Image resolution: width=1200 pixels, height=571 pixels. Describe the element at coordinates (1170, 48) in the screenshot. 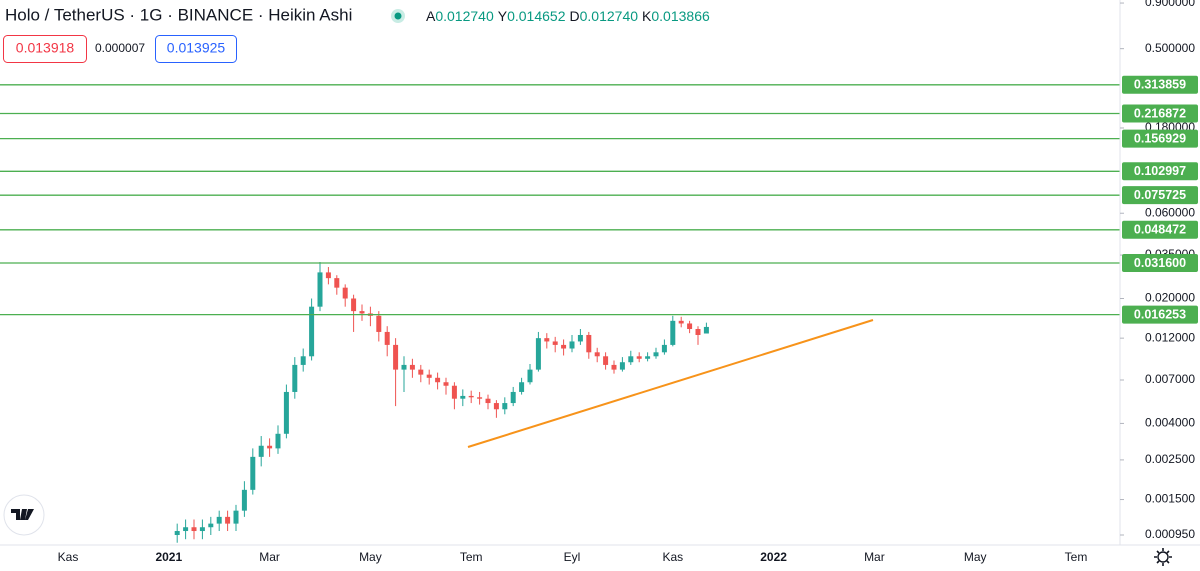

I see `y-tick-label: 0.500000` at that location.